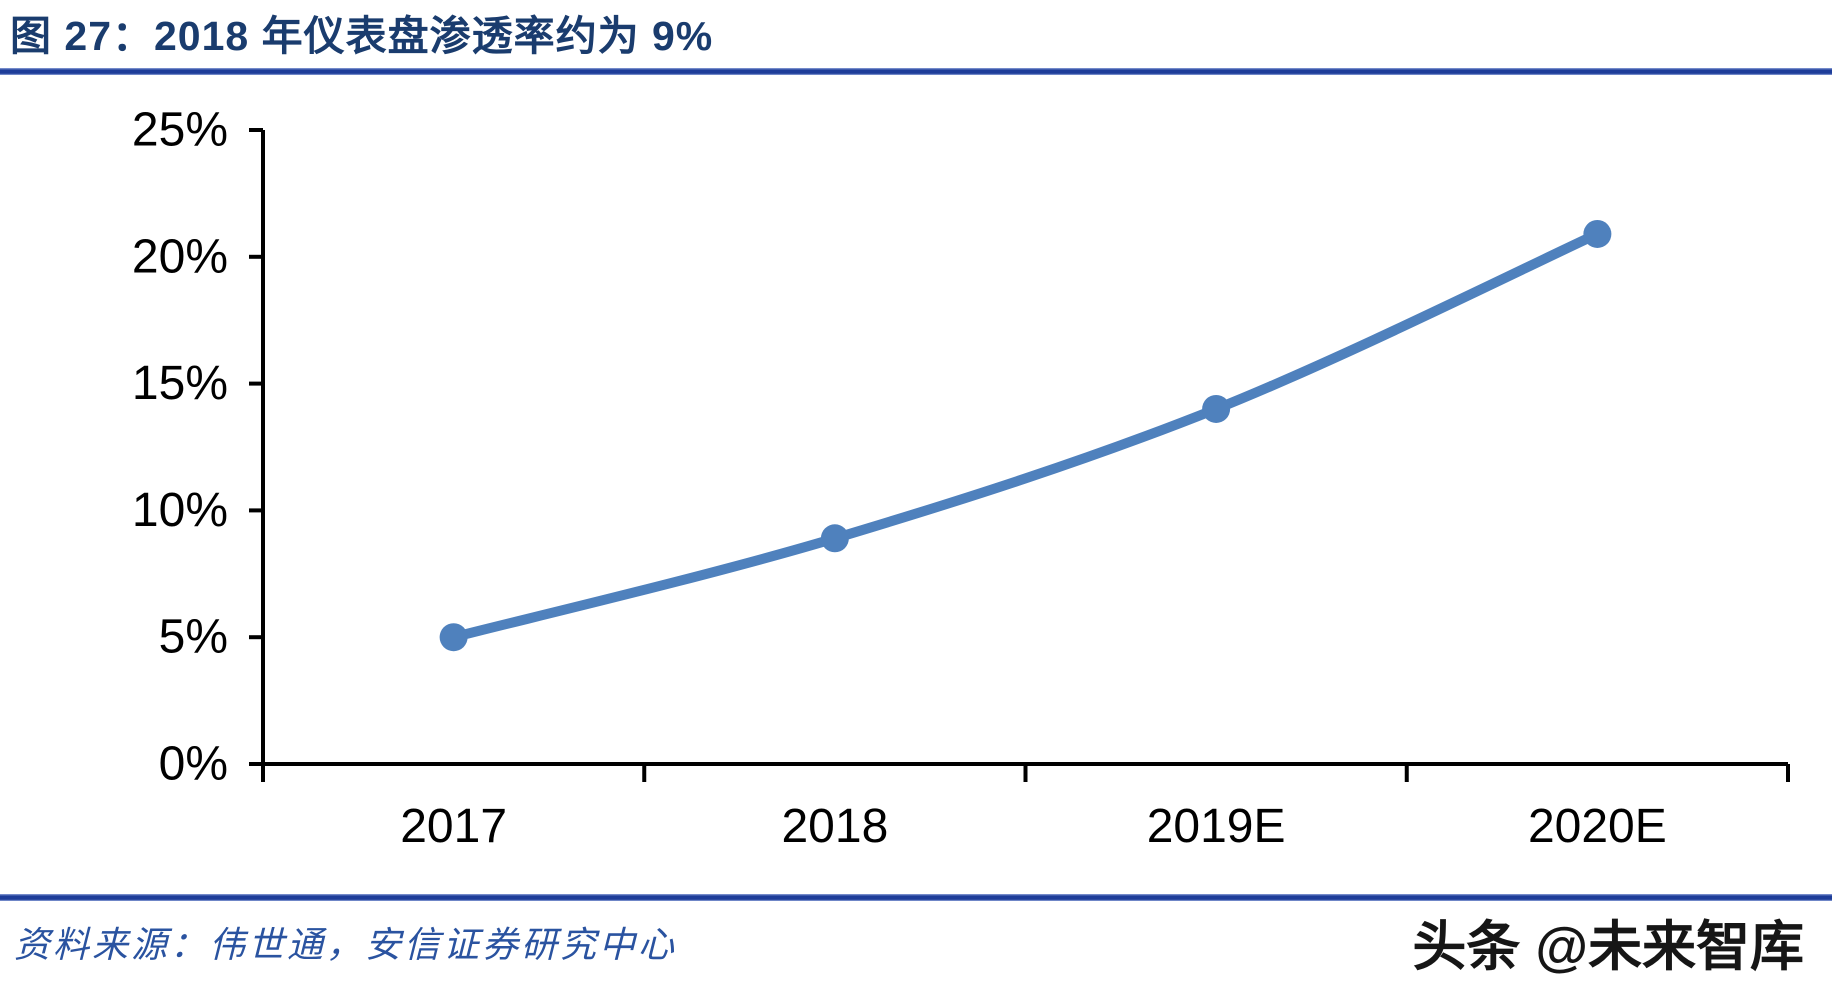  Describe the element at coordinates (193, 637) in the screenshot. I see `y-tick-label: 5%` at that location.